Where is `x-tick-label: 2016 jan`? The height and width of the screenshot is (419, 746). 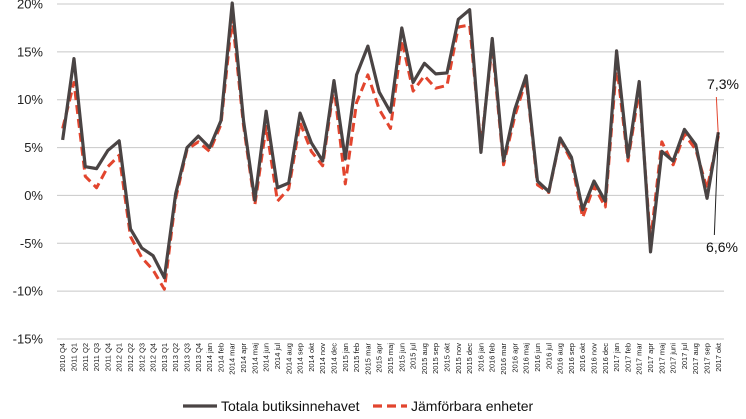
x-tick-label: 2016 jan is located at coordinates (480, 357).